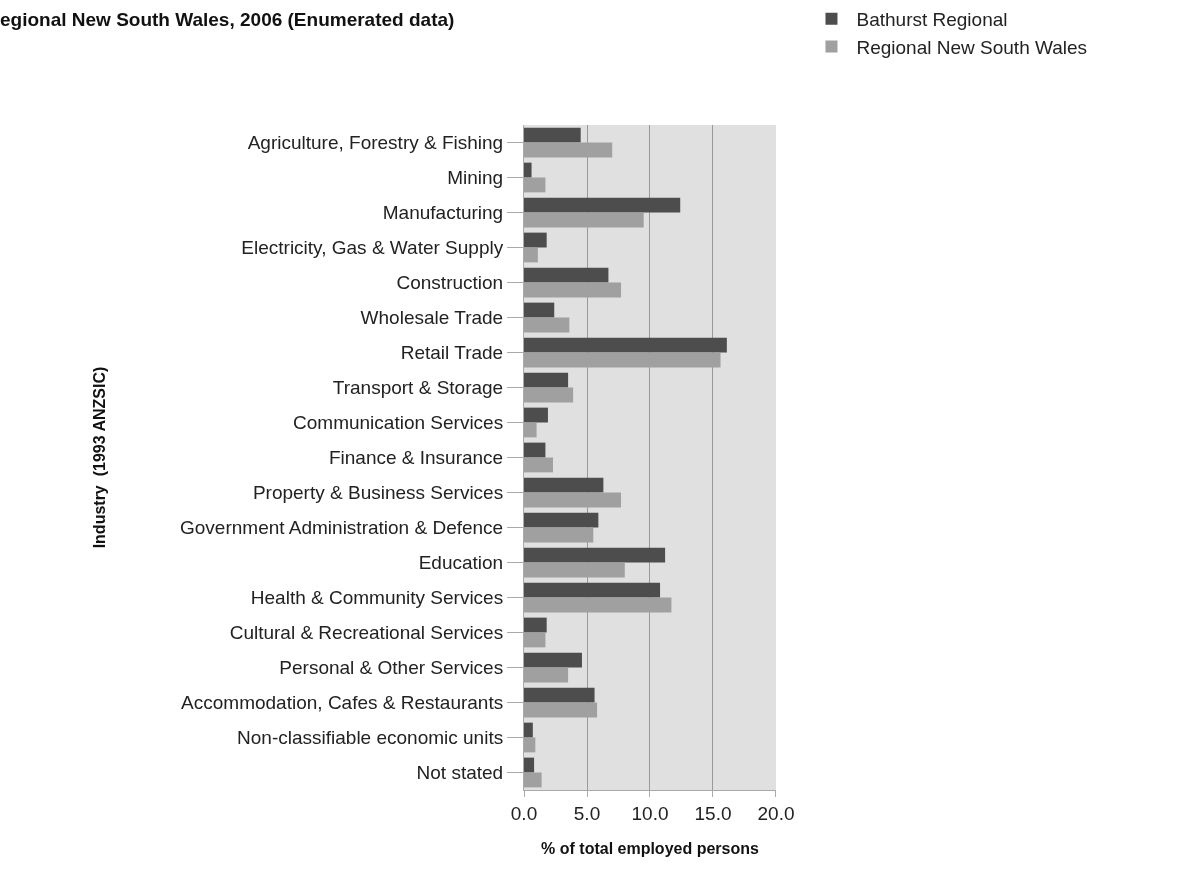 The image size is (1186, 874). What do you see at coordinates (450, 283) in the screenshot?
I see `y-tick-label: Construction` at bounding box center [450, 283].